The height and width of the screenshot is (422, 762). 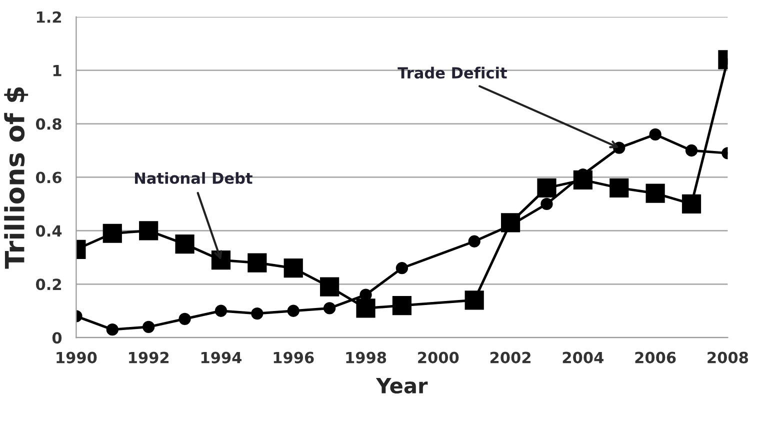 What do you see at coordinates (402, 386) in the screenshot?
I see `x-axis-title: Year` at bounding box center [402, 386].